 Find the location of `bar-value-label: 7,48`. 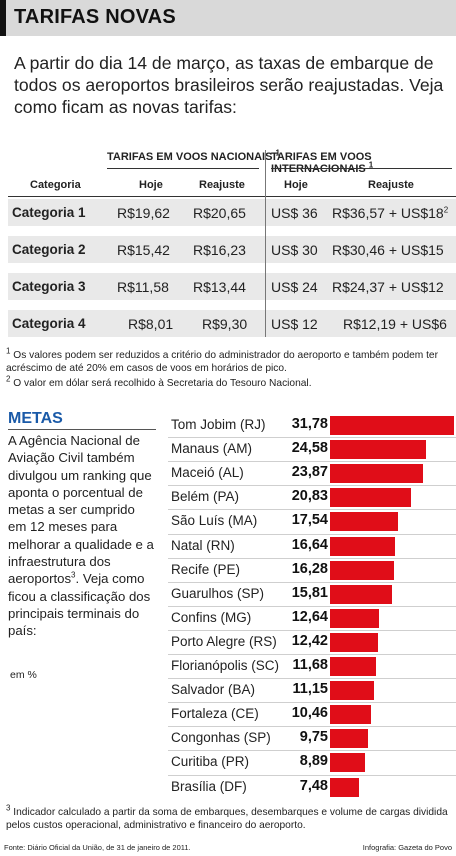

bar-value-label: 7,48 is located at coordinates (313, 785).